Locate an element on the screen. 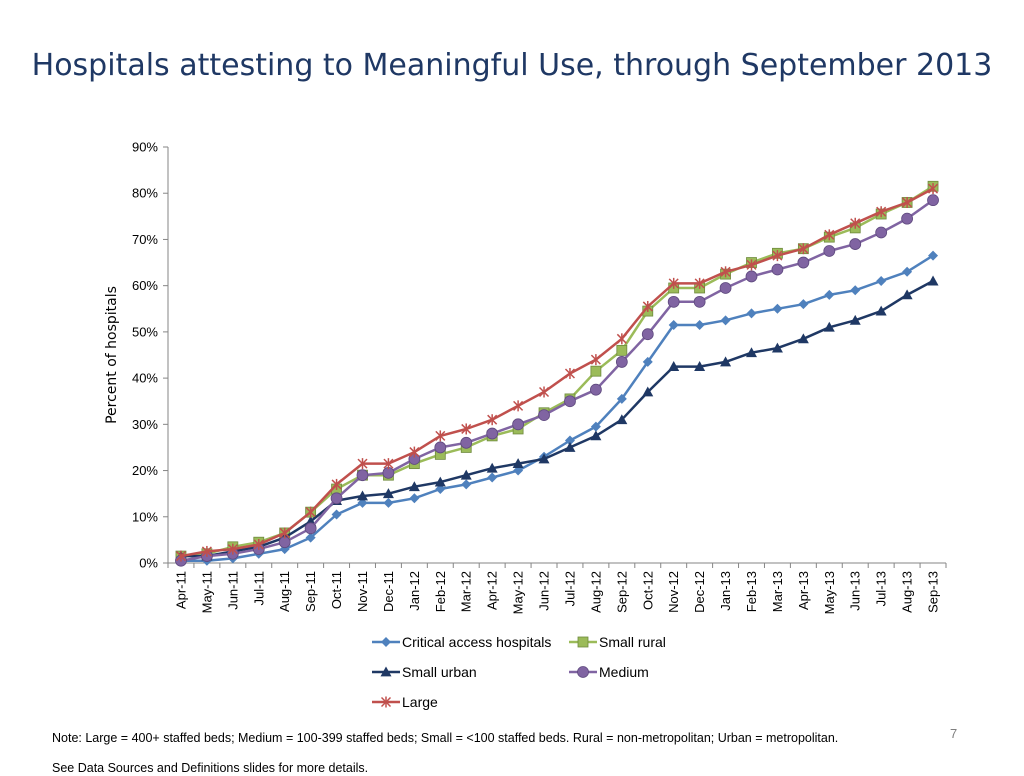 The width and height of the screenshot is (1024, 776). x-tick-label: Sep-11 is located at coordinates (310, 591).